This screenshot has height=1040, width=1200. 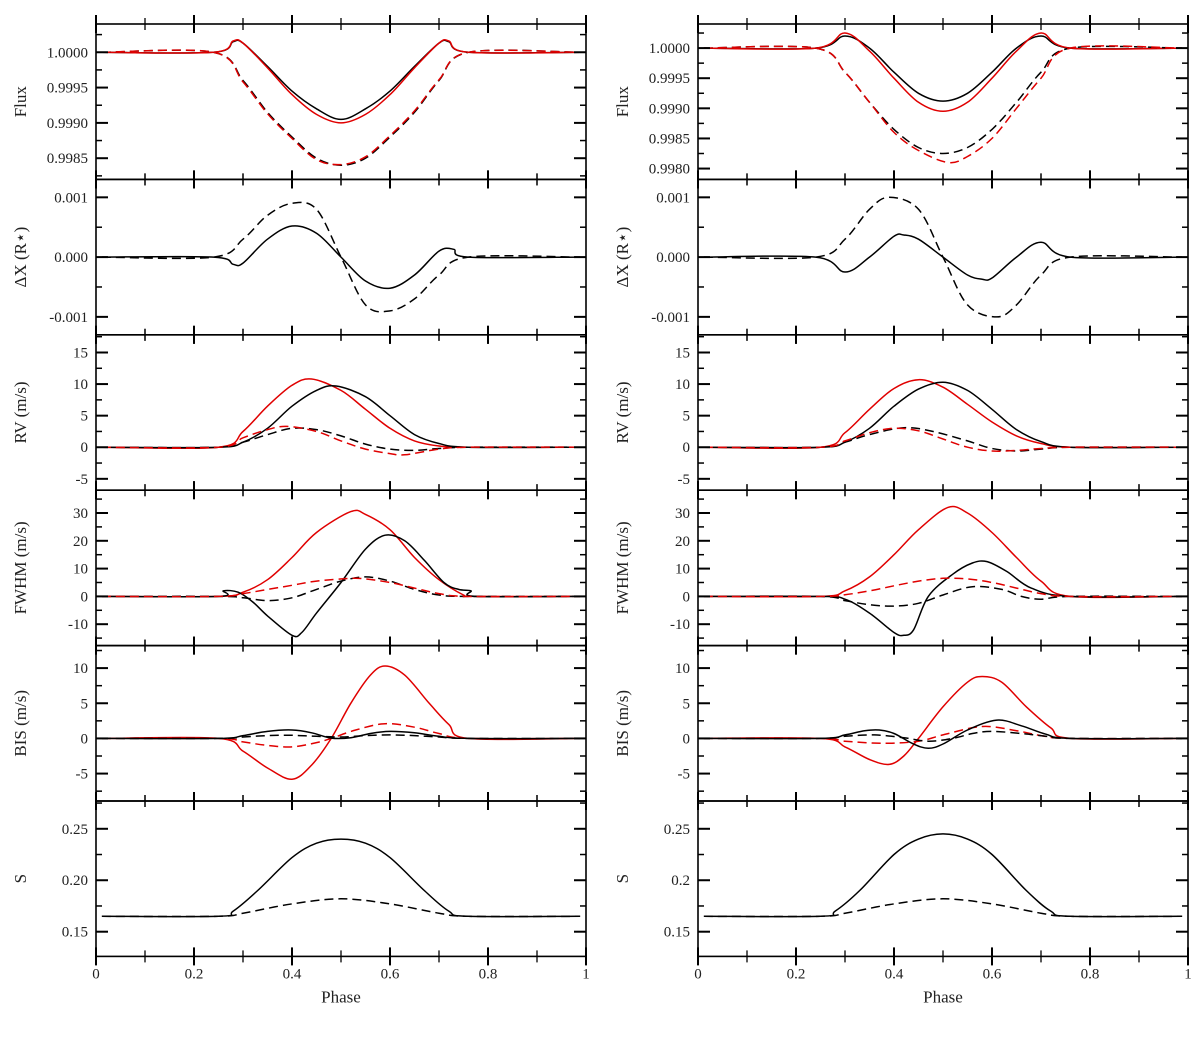 I want to click on y-tick-label: 0.9990, so click(x=67, y=124).